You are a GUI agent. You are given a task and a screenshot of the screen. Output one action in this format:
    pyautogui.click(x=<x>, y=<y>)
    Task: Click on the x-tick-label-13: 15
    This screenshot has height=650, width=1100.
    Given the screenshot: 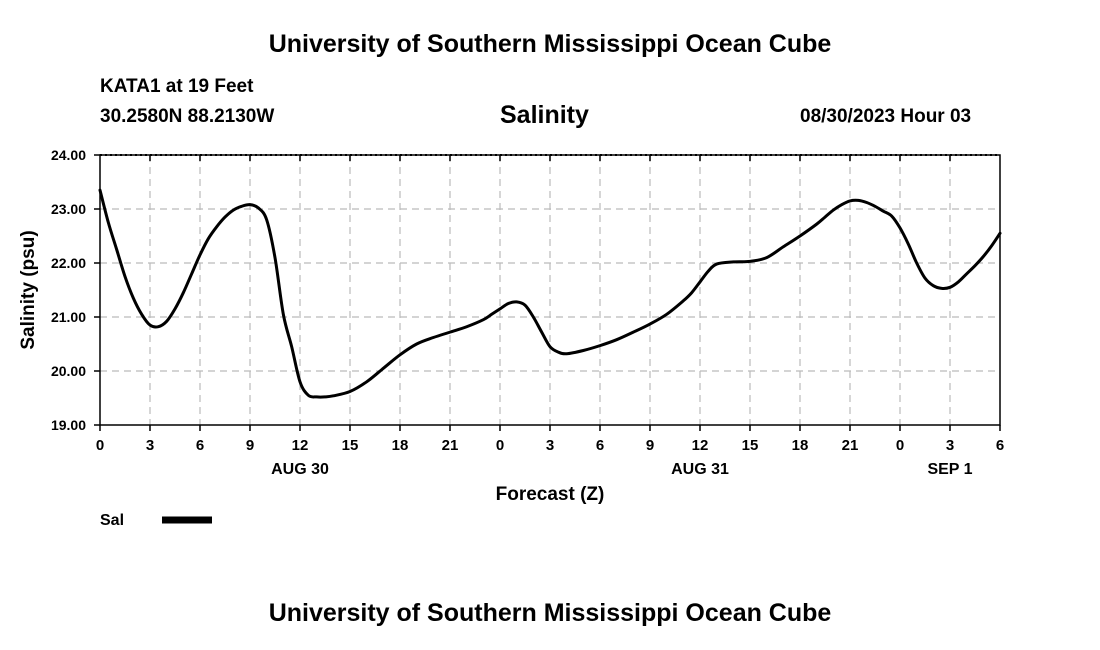 What is the action you would take?
    pyautogui.click(x=750, y=445)
    